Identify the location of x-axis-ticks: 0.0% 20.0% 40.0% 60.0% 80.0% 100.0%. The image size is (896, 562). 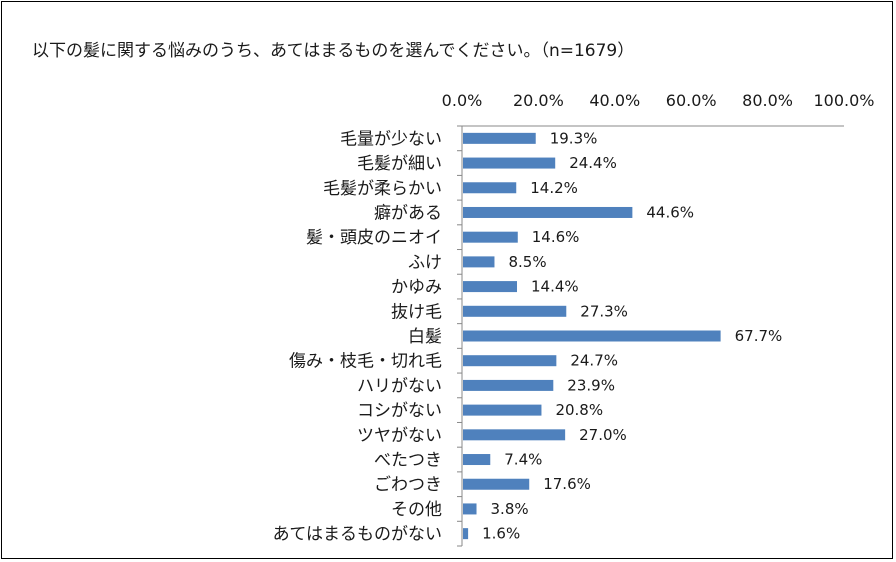
(658, 100).